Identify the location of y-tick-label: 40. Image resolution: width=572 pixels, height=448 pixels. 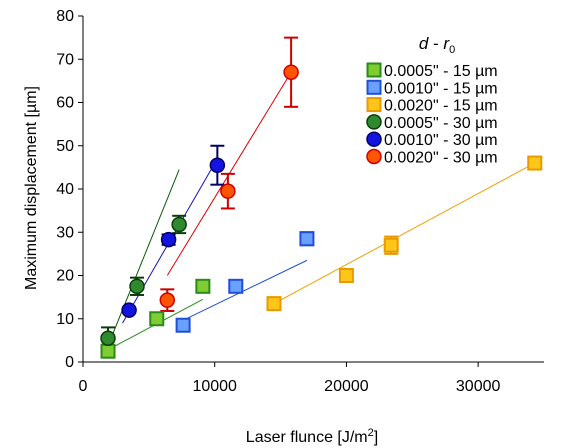
(65, 189).